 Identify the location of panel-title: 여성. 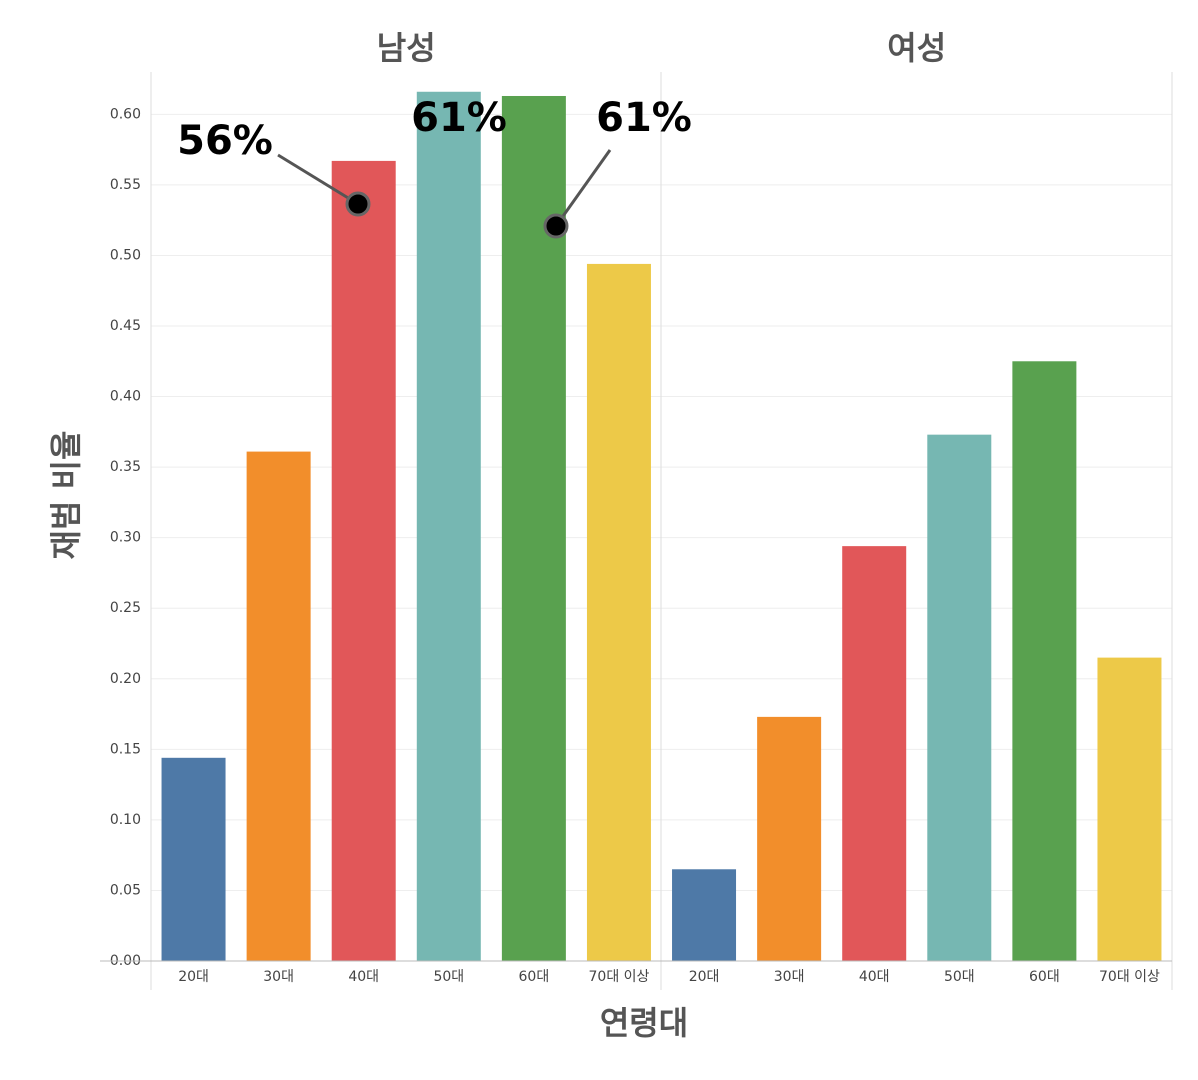
(916, 48).